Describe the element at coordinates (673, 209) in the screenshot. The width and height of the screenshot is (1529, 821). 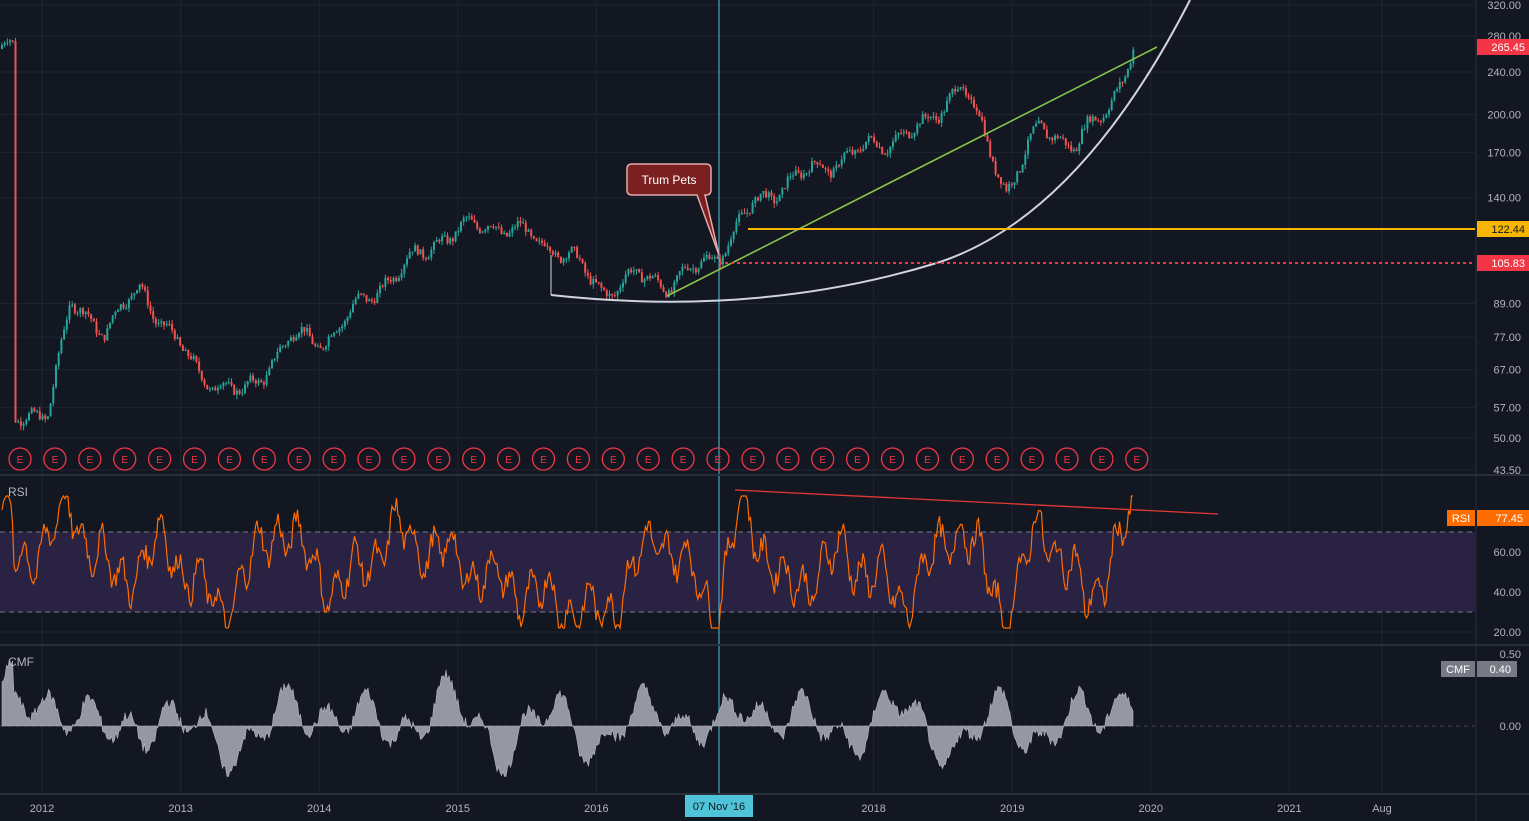
I see `trum-pets-callout: Trum Pets` at that location.